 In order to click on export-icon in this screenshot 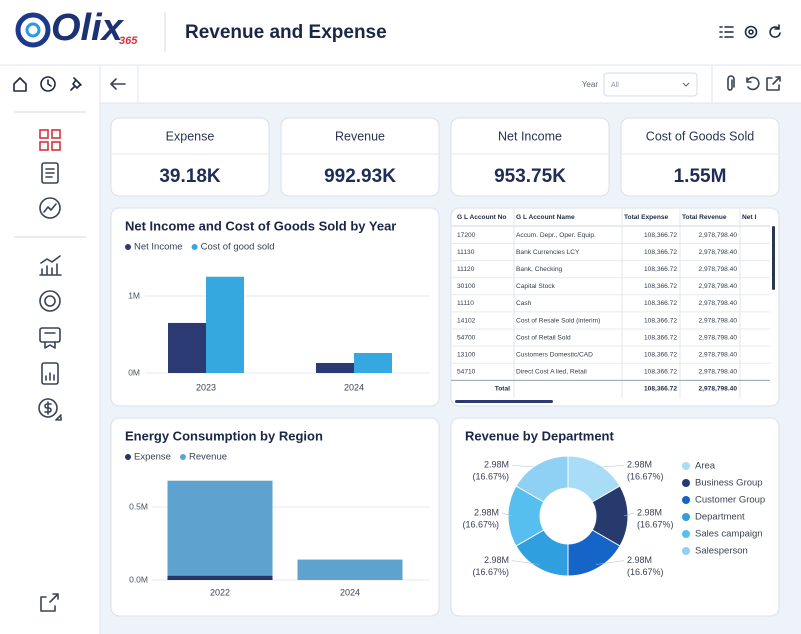, I will do `click(773, 83)`.